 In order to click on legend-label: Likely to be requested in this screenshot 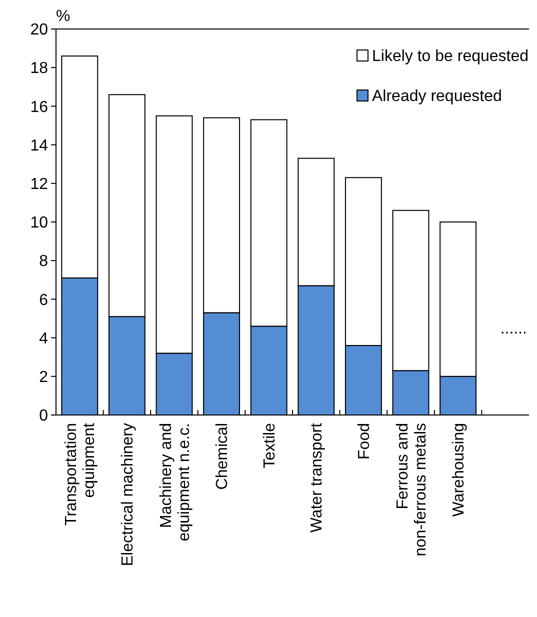, I will do `click(450, 56)`.